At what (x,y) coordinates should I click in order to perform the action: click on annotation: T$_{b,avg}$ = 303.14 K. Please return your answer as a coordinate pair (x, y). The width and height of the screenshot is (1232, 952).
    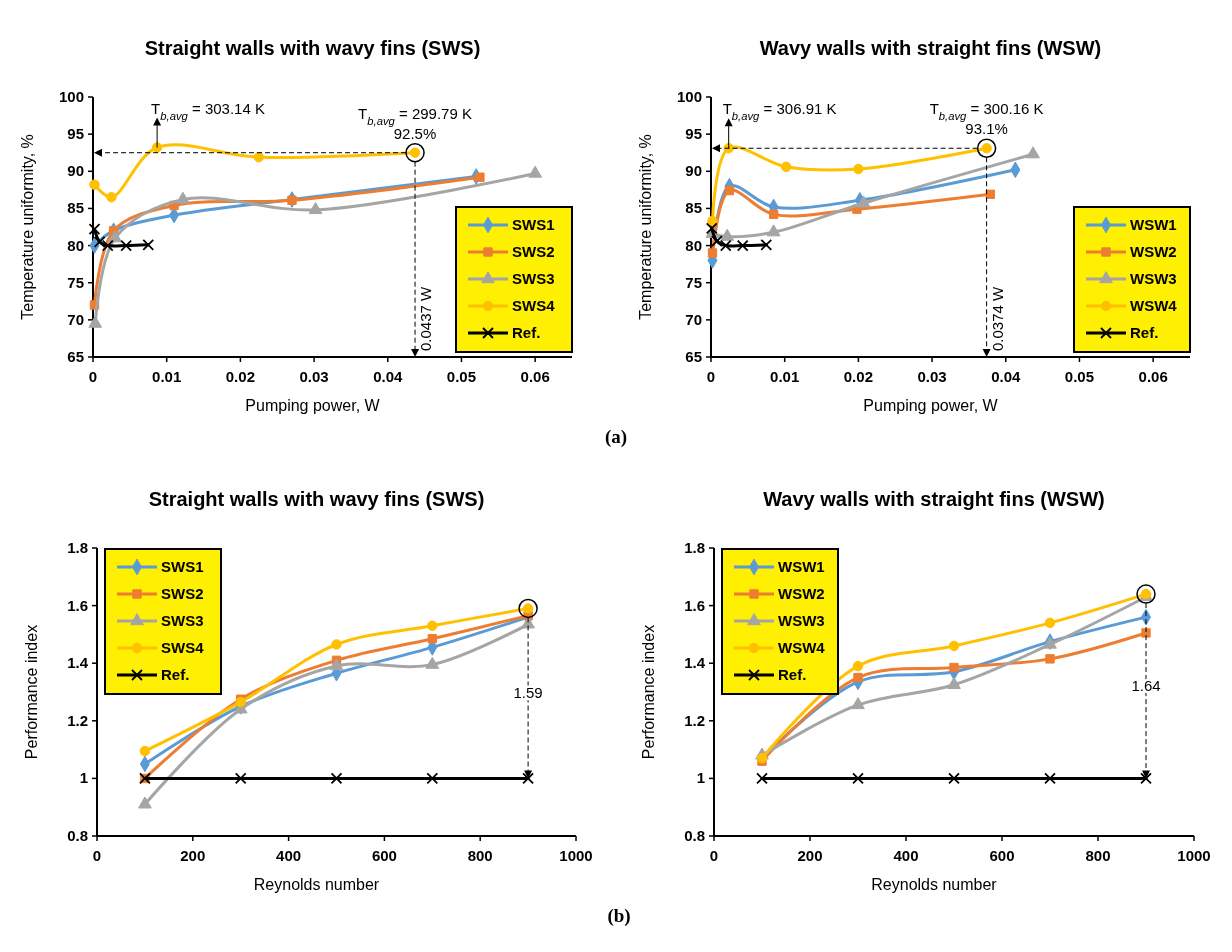
    Looking at the image, I should click on (208, 110).